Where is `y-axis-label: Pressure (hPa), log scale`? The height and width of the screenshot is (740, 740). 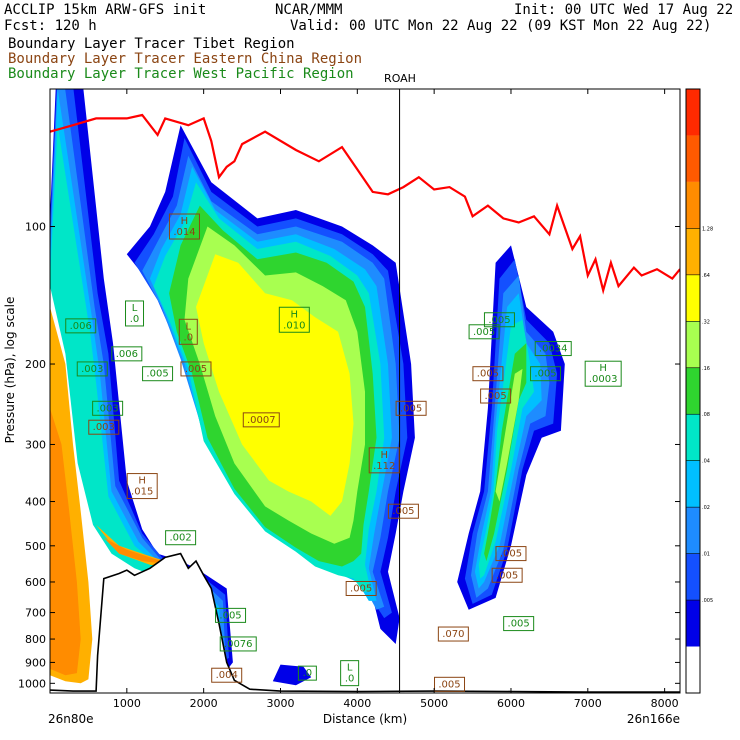 y-axis-label: Pressure (hPa), log scale is located at coordinates (10, 370).